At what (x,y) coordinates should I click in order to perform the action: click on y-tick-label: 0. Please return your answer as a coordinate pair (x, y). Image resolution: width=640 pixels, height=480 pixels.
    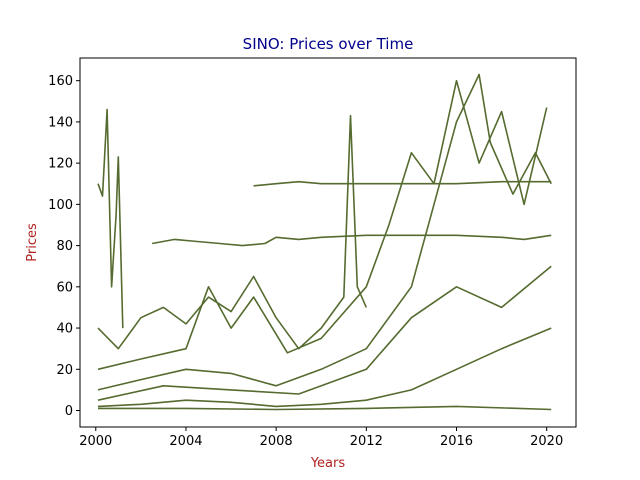
    Looking at the image, I should click on (69, 411).